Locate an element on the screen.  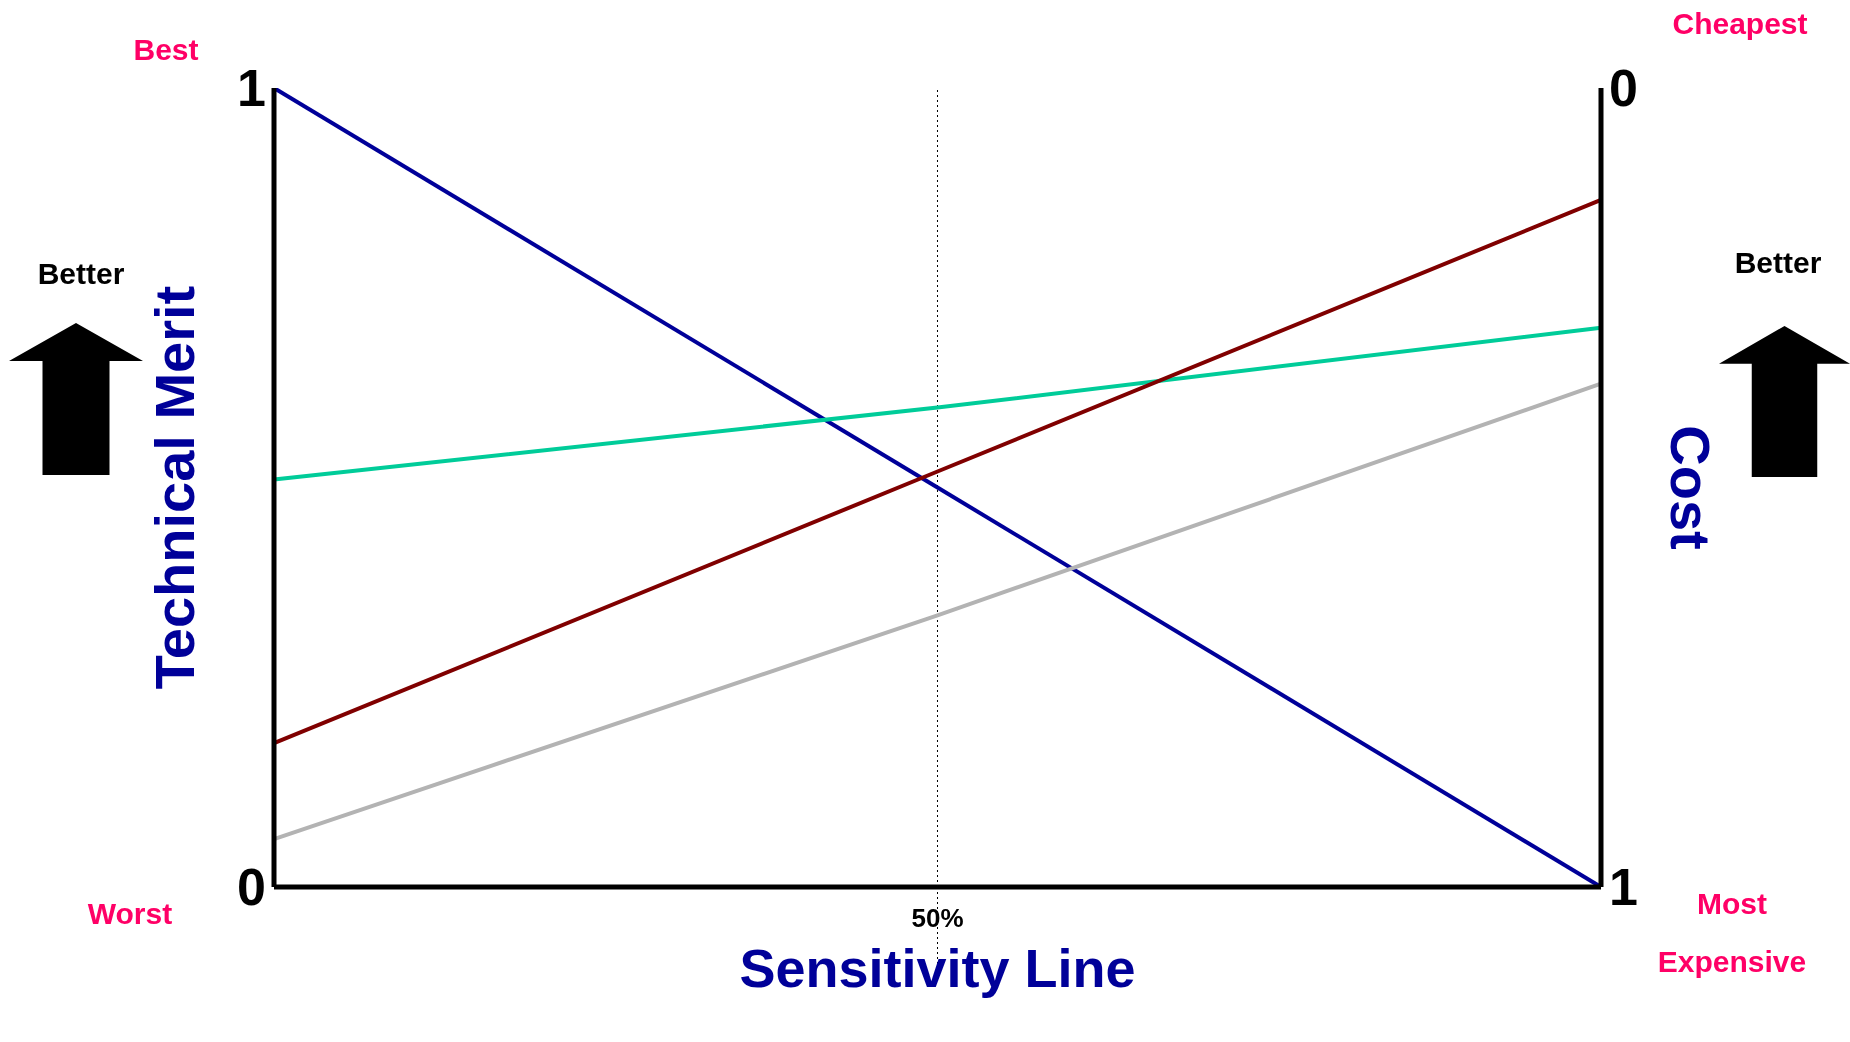
y2-tick-label: 1 is located at coordinates (1623, 887).